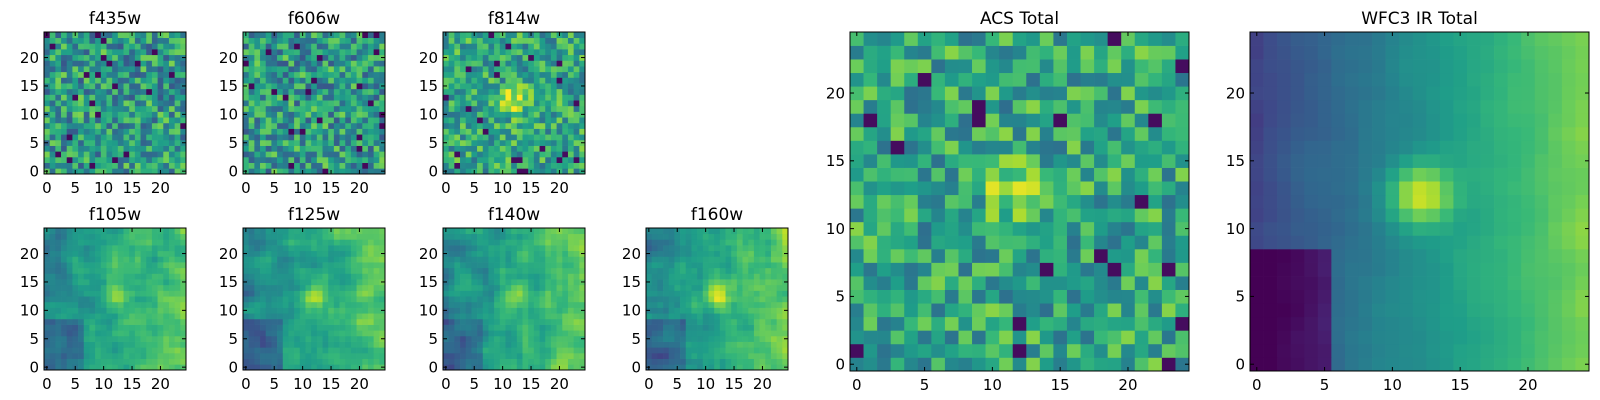 The width and height of the screenshot is (1600, 400). I want to click on axes-frame, so click(115, 103).